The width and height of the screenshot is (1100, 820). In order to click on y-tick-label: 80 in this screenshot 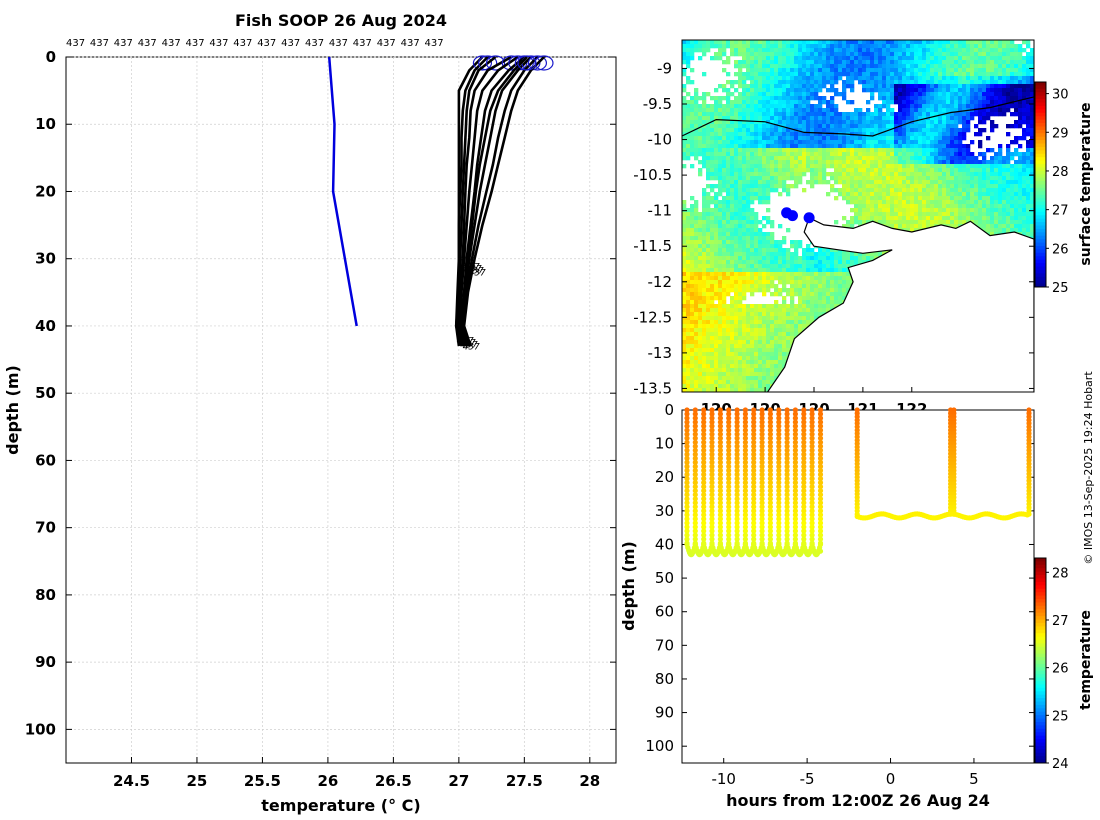, I will do `click(45, 595)`.